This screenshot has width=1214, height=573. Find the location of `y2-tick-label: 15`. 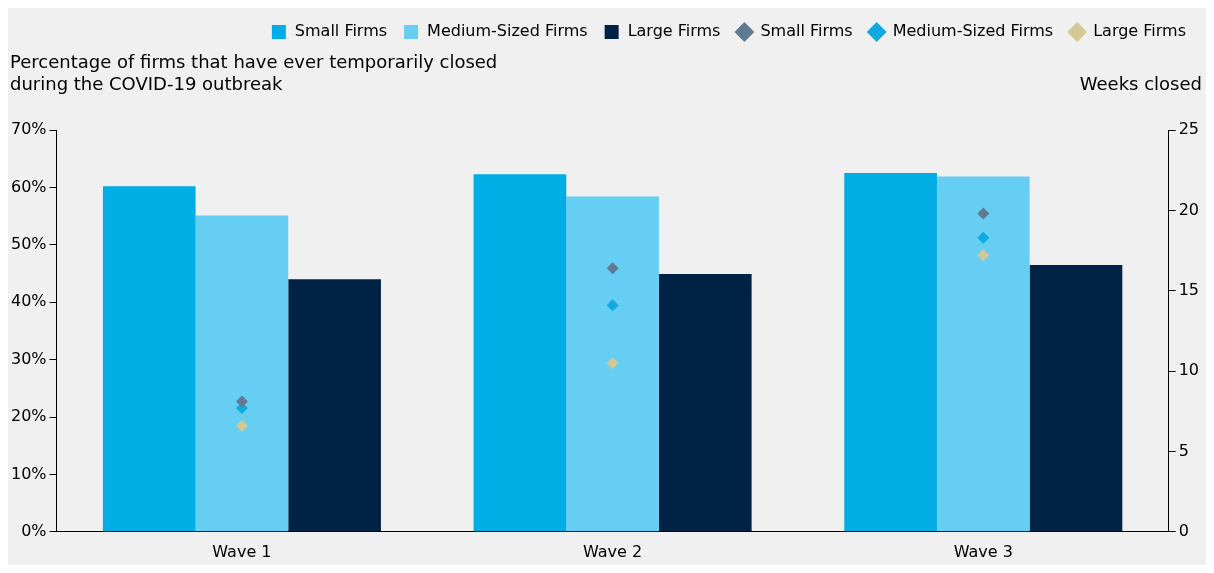

y2-tick-label: 15 is located at coordinates (1188, 289).